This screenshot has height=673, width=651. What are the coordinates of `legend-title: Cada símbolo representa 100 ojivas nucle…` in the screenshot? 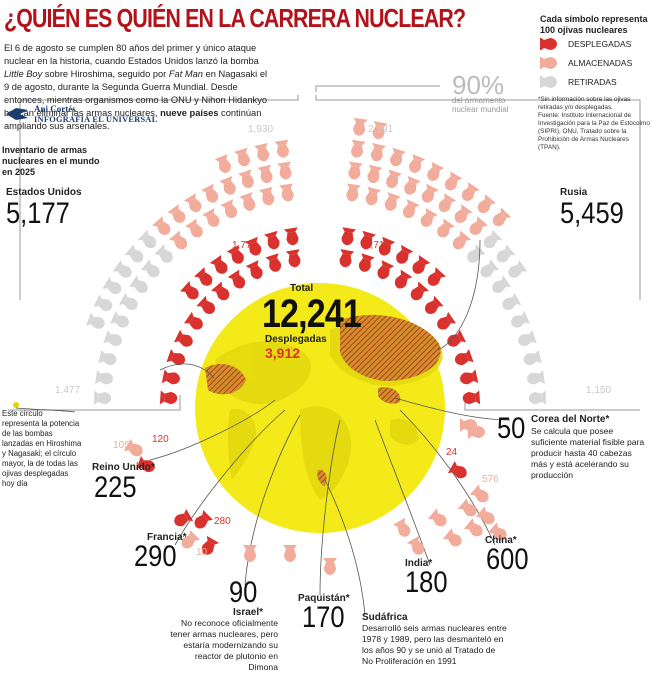 It's located at (594, 24).